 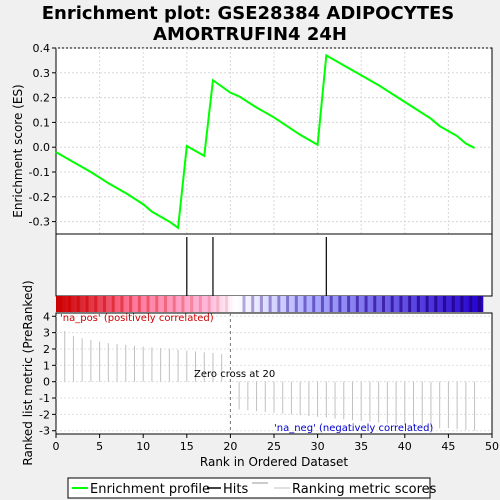 What do you see at coordinates (187, 446) in the screenshot?
I see `x-tick-label: 15` at bounding box center [187, 446].